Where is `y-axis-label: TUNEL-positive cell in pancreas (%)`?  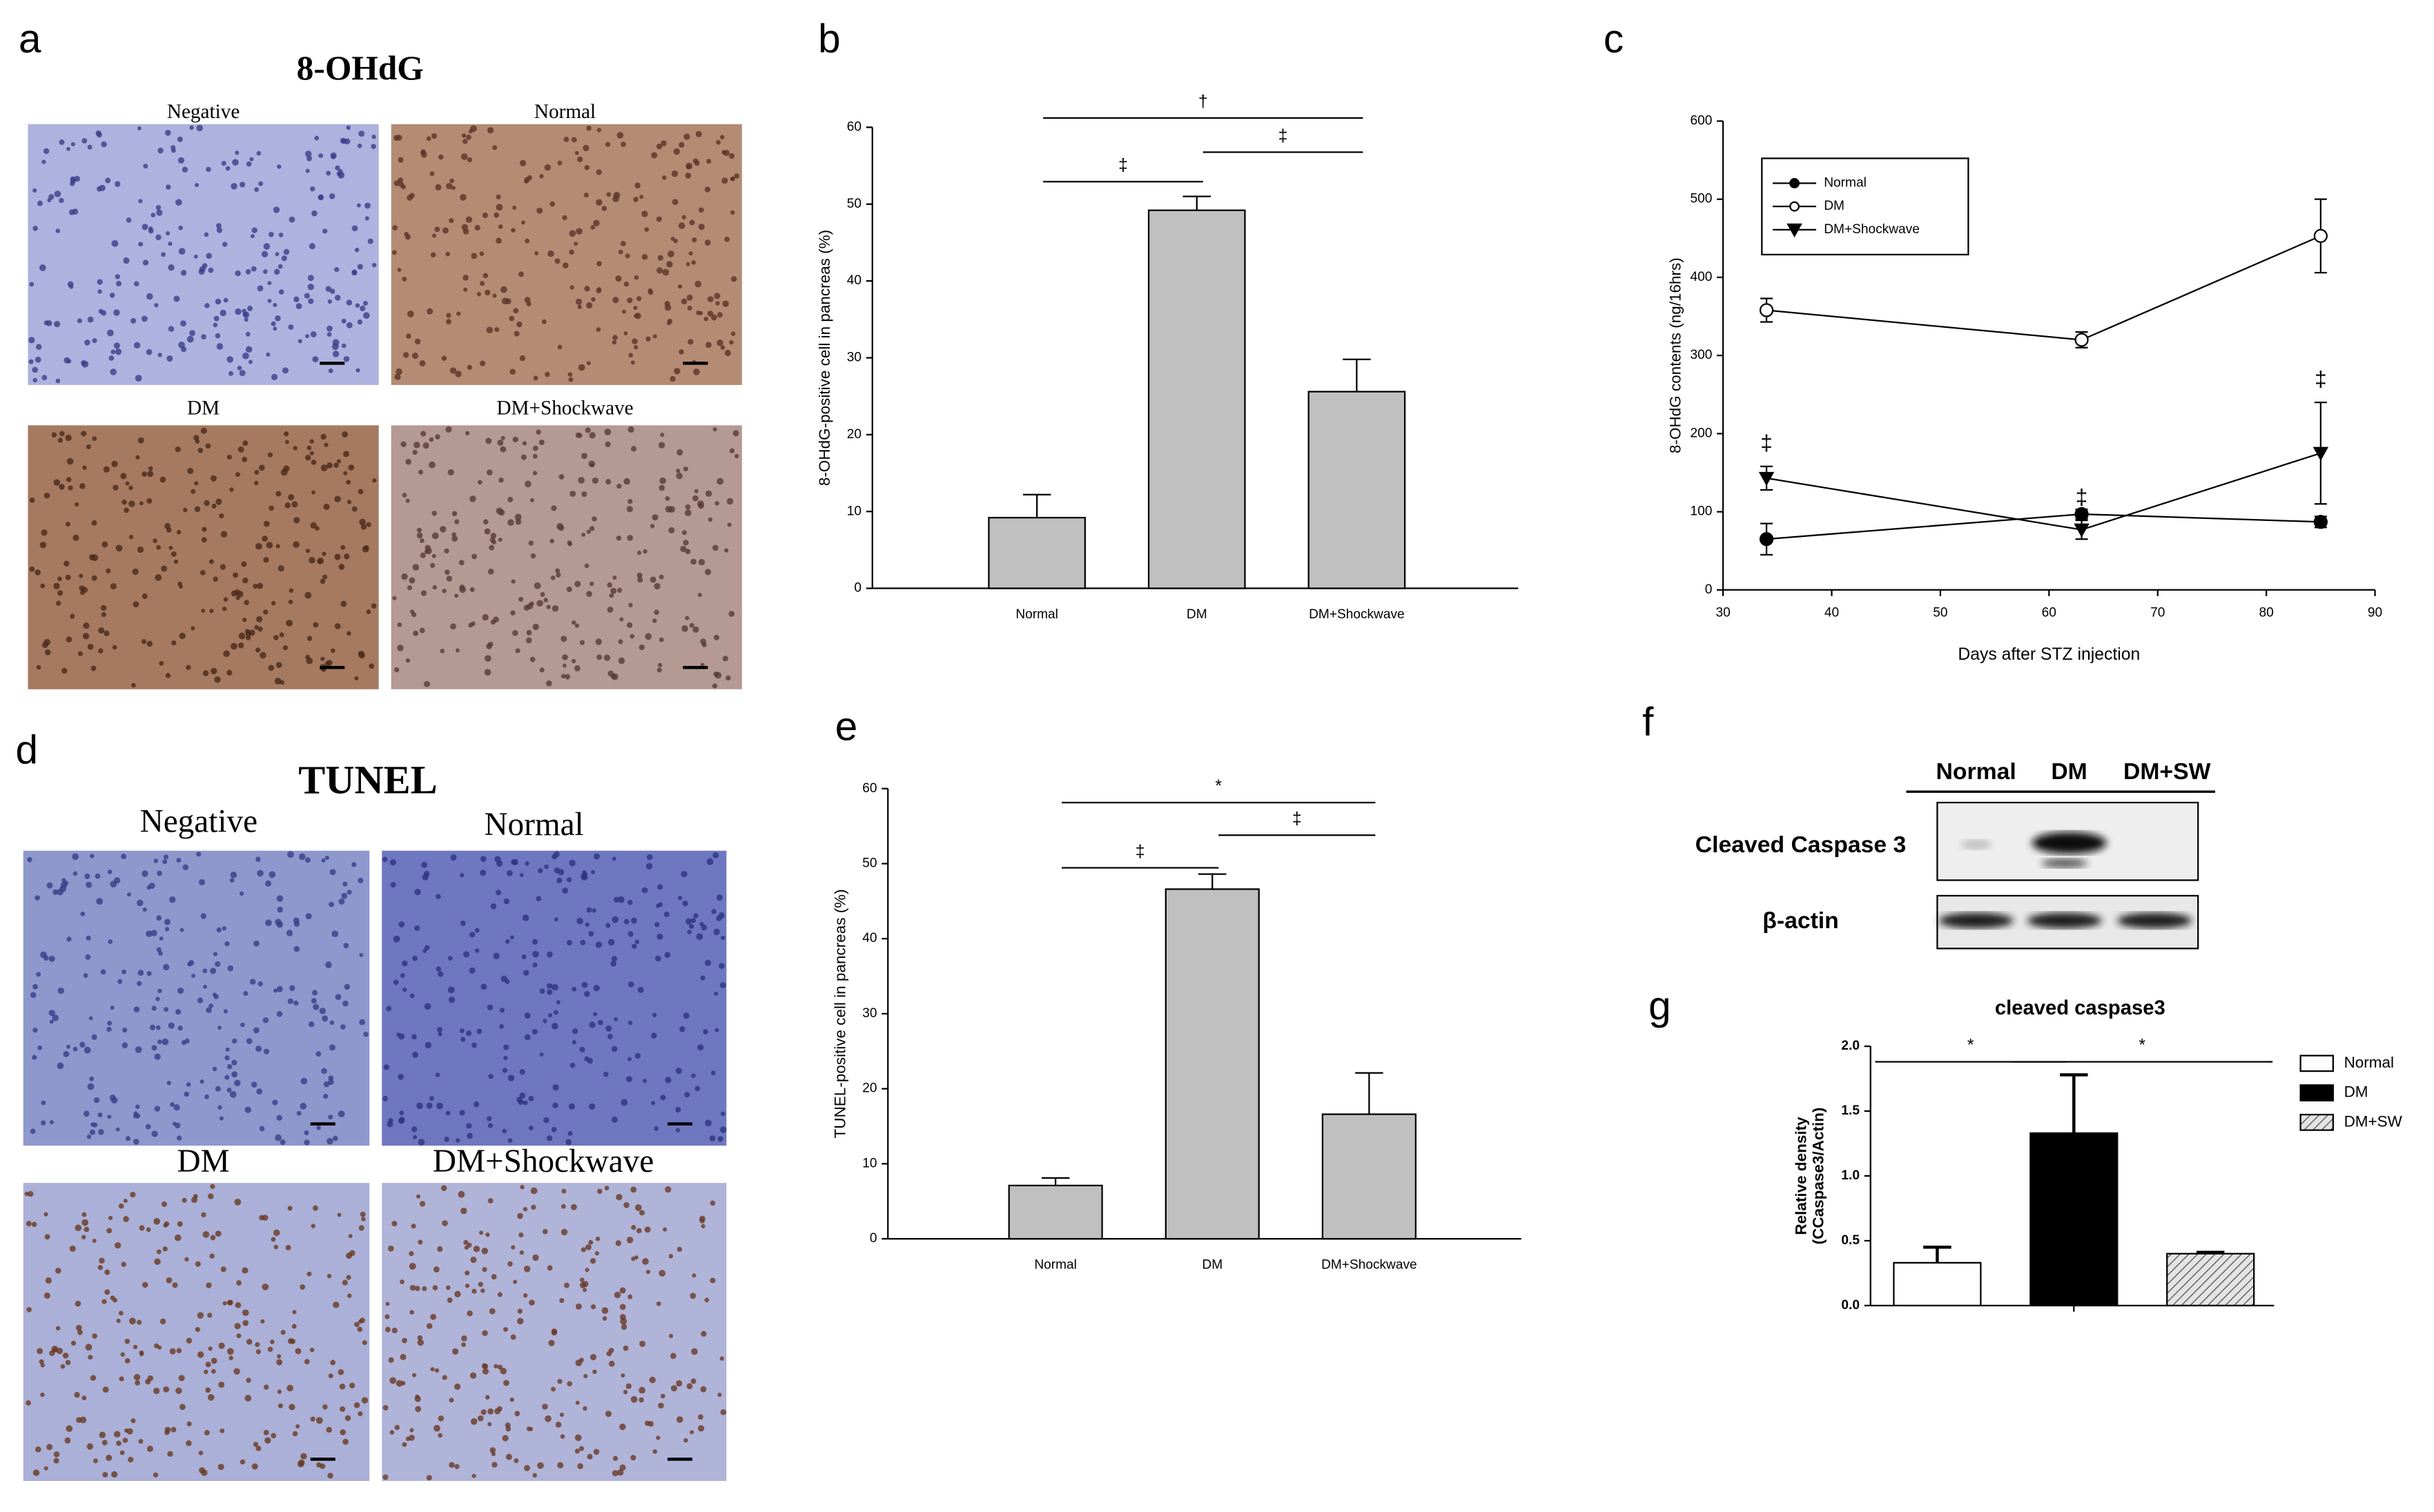 y-axis-label: TUNEL-positive cell in pancreas (%) is located at coordinates (840, 1013).